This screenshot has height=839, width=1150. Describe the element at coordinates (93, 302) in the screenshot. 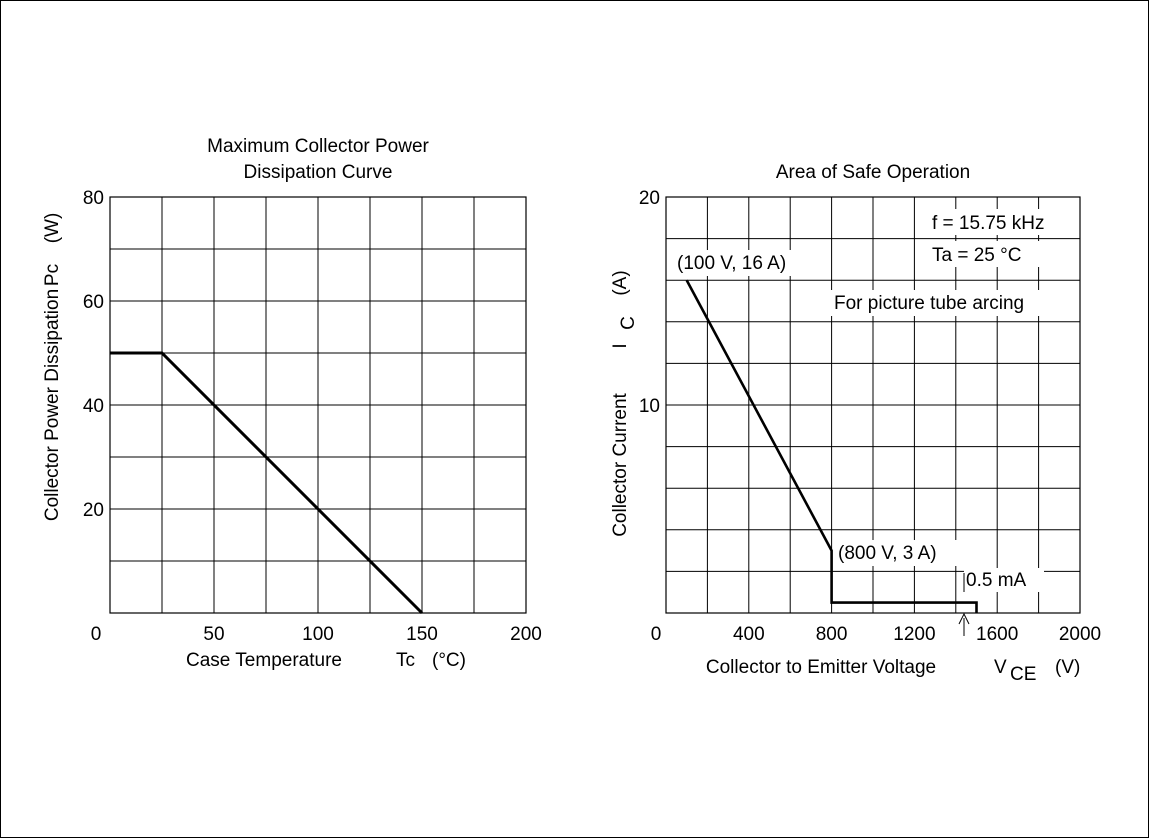

I see `chart1-y-tick-label: 60` at that location.